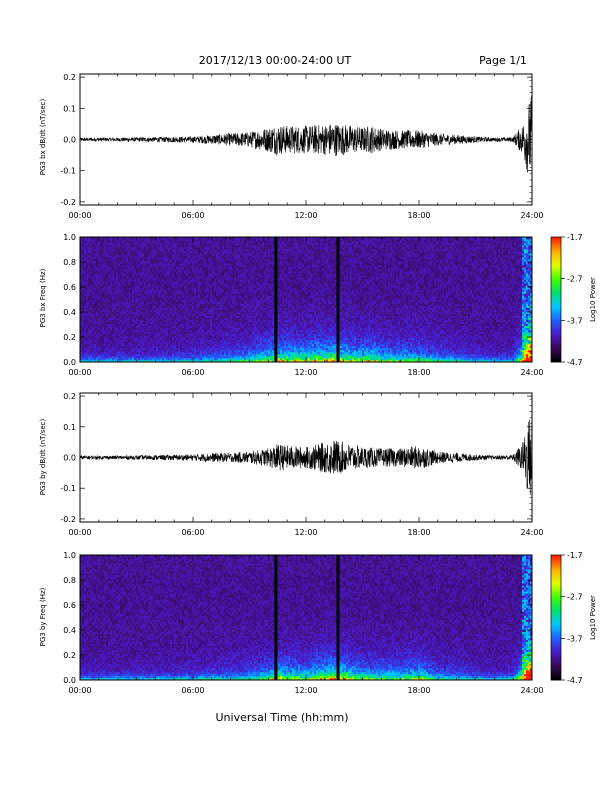  What do you see at coordinates (418, 215) in the screenshot?
I see `x-tick-label: 18:00` at bounding box center [418, 215].